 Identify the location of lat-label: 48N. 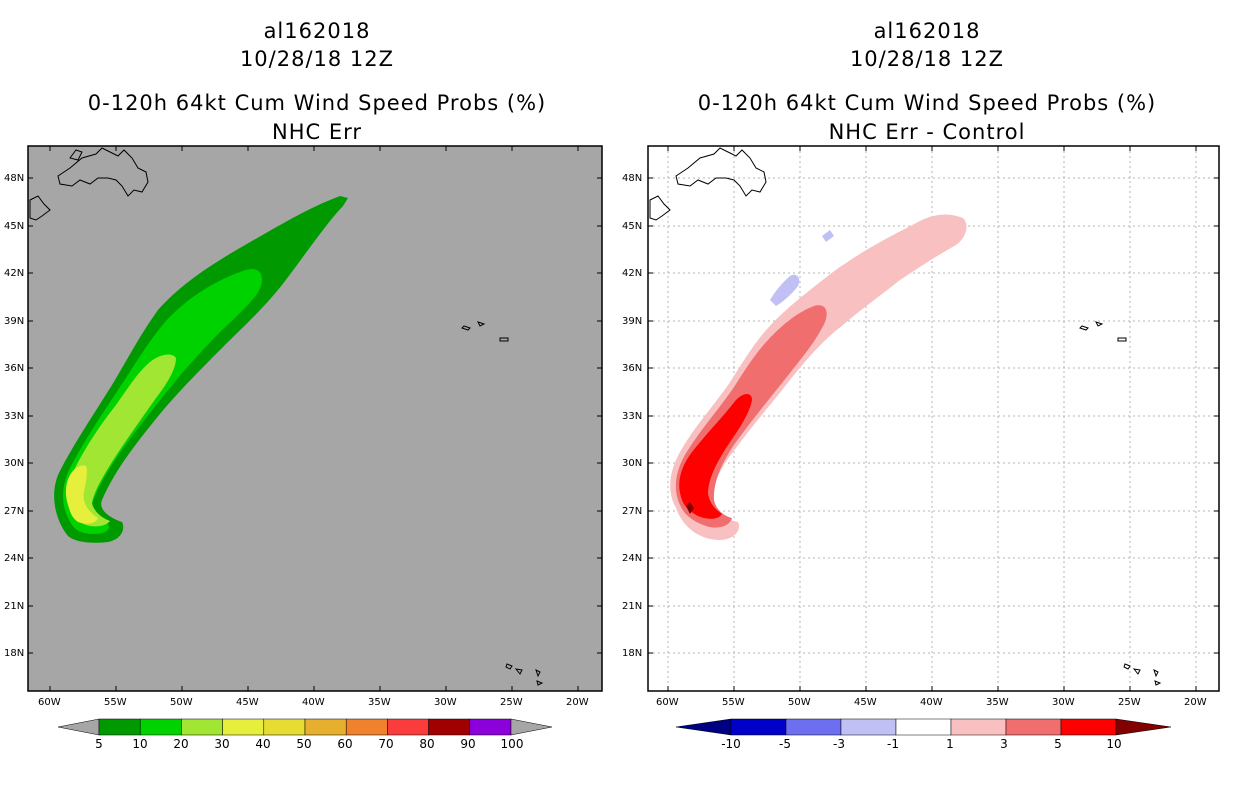
(14, 178).